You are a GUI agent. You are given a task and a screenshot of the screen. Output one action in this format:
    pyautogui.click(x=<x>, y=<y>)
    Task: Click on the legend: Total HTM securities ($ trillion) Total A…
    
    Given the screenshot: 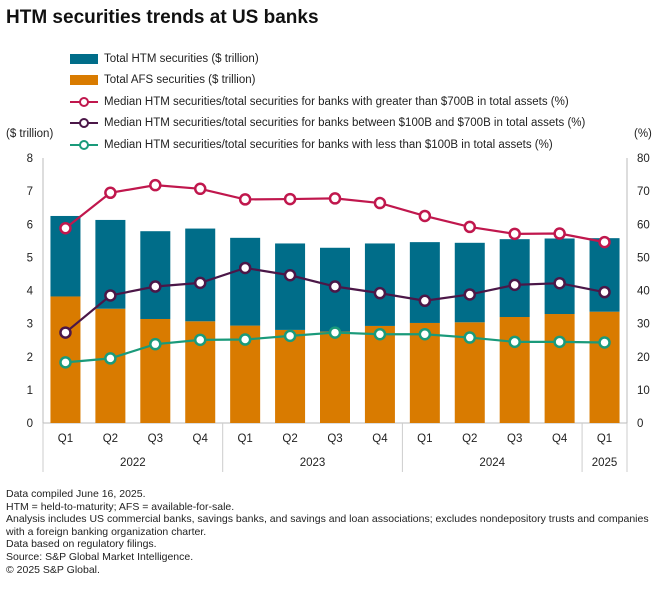 What is the action you would take?
    pyautogui.click(x=327, y=102)
    